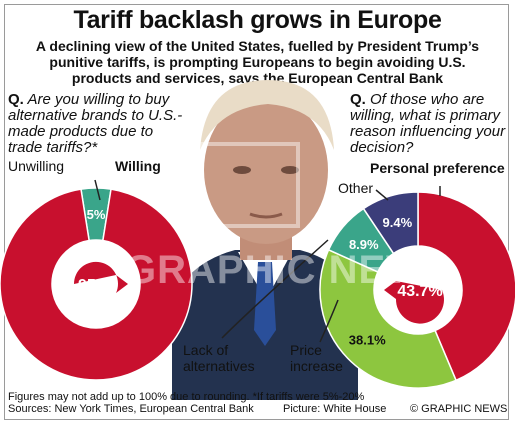 The height and width of the screenshot is (424, 515). I want to click on slice-price-increase, so click(388, 318).